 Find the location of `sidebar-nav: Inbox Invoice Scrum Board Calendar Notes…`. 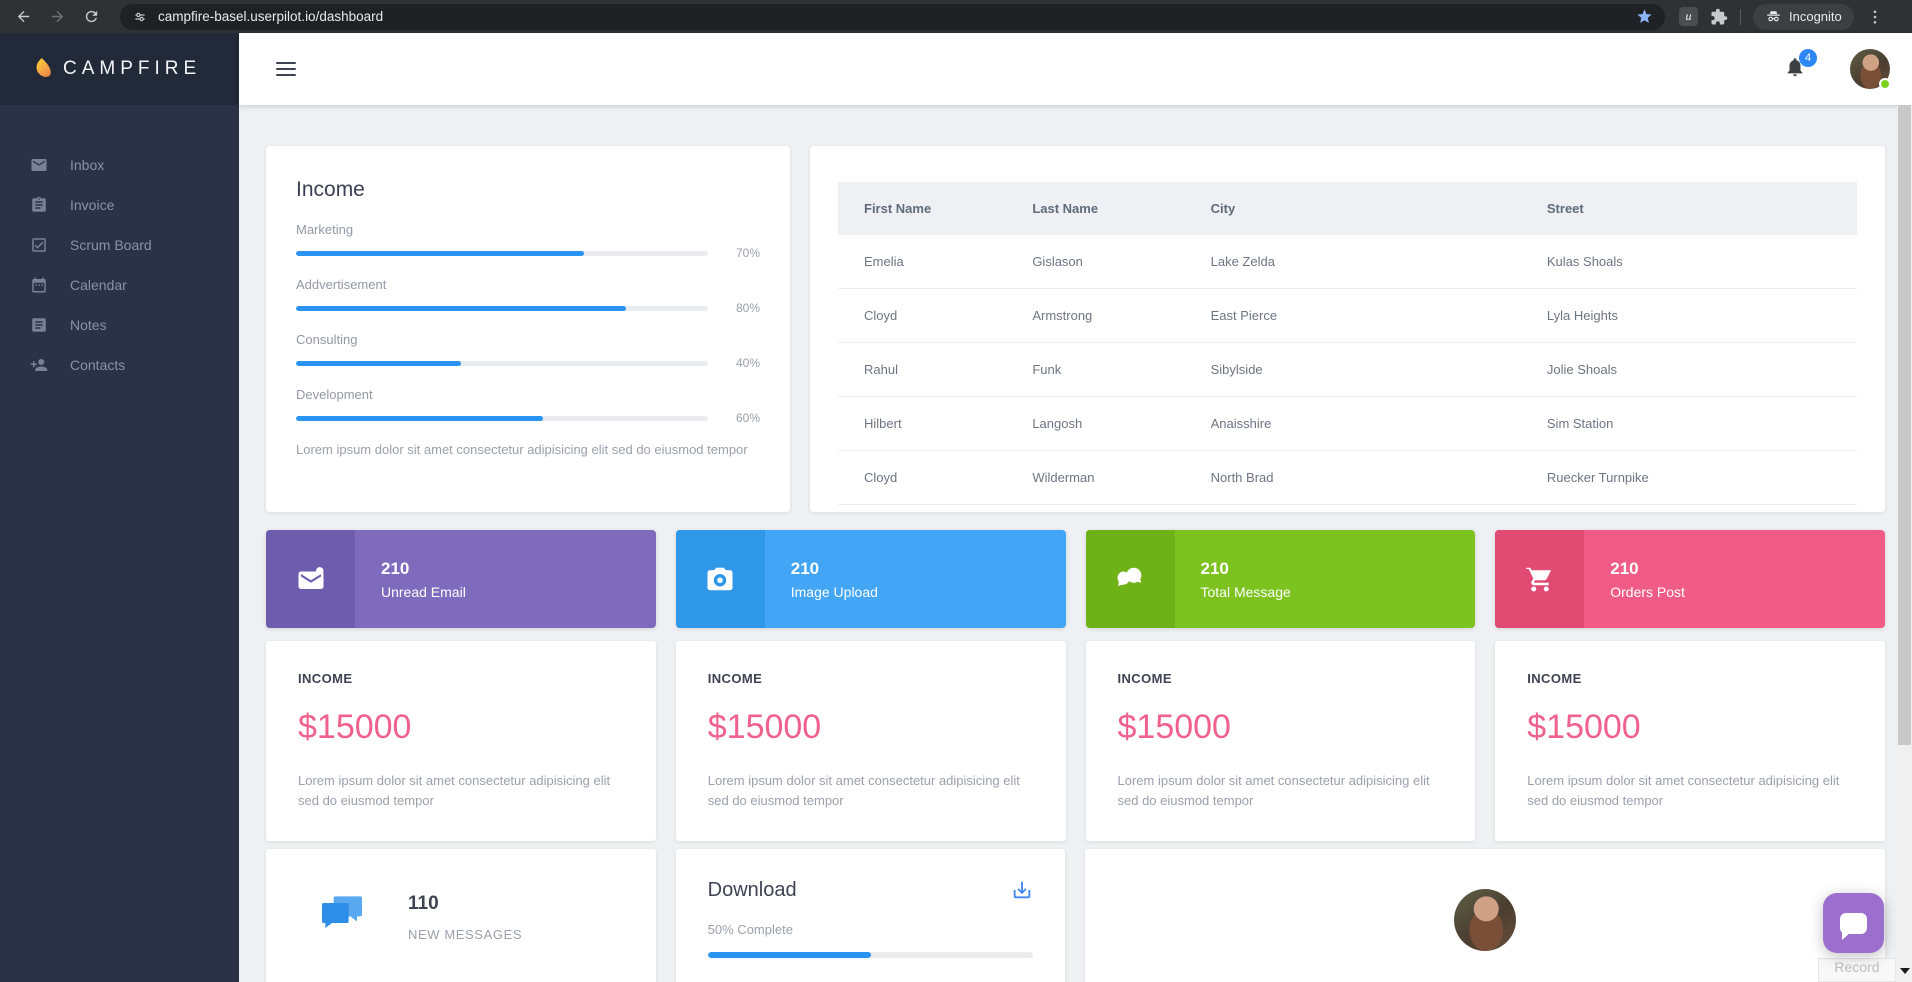

sidebar-nav: Inbox Invoice Scrum Board Calendar Notes… is located at coordinates (119, 245).